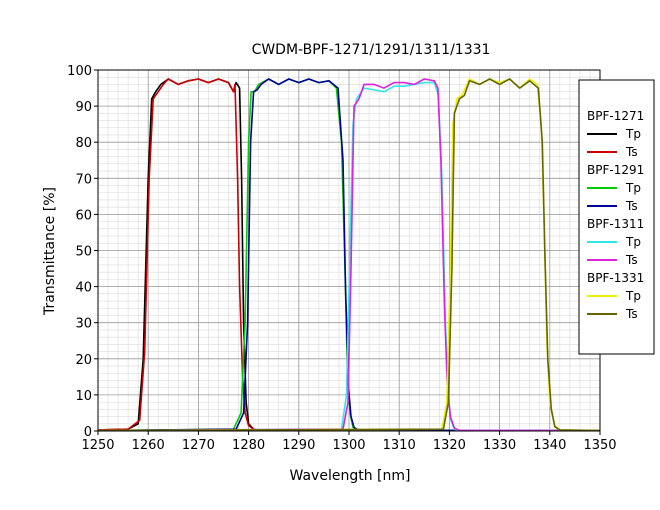  What do you see at coordinates (83, 143) in the screenshot?
I see `y-tick-label: 80` at bounding box center [83, 143].